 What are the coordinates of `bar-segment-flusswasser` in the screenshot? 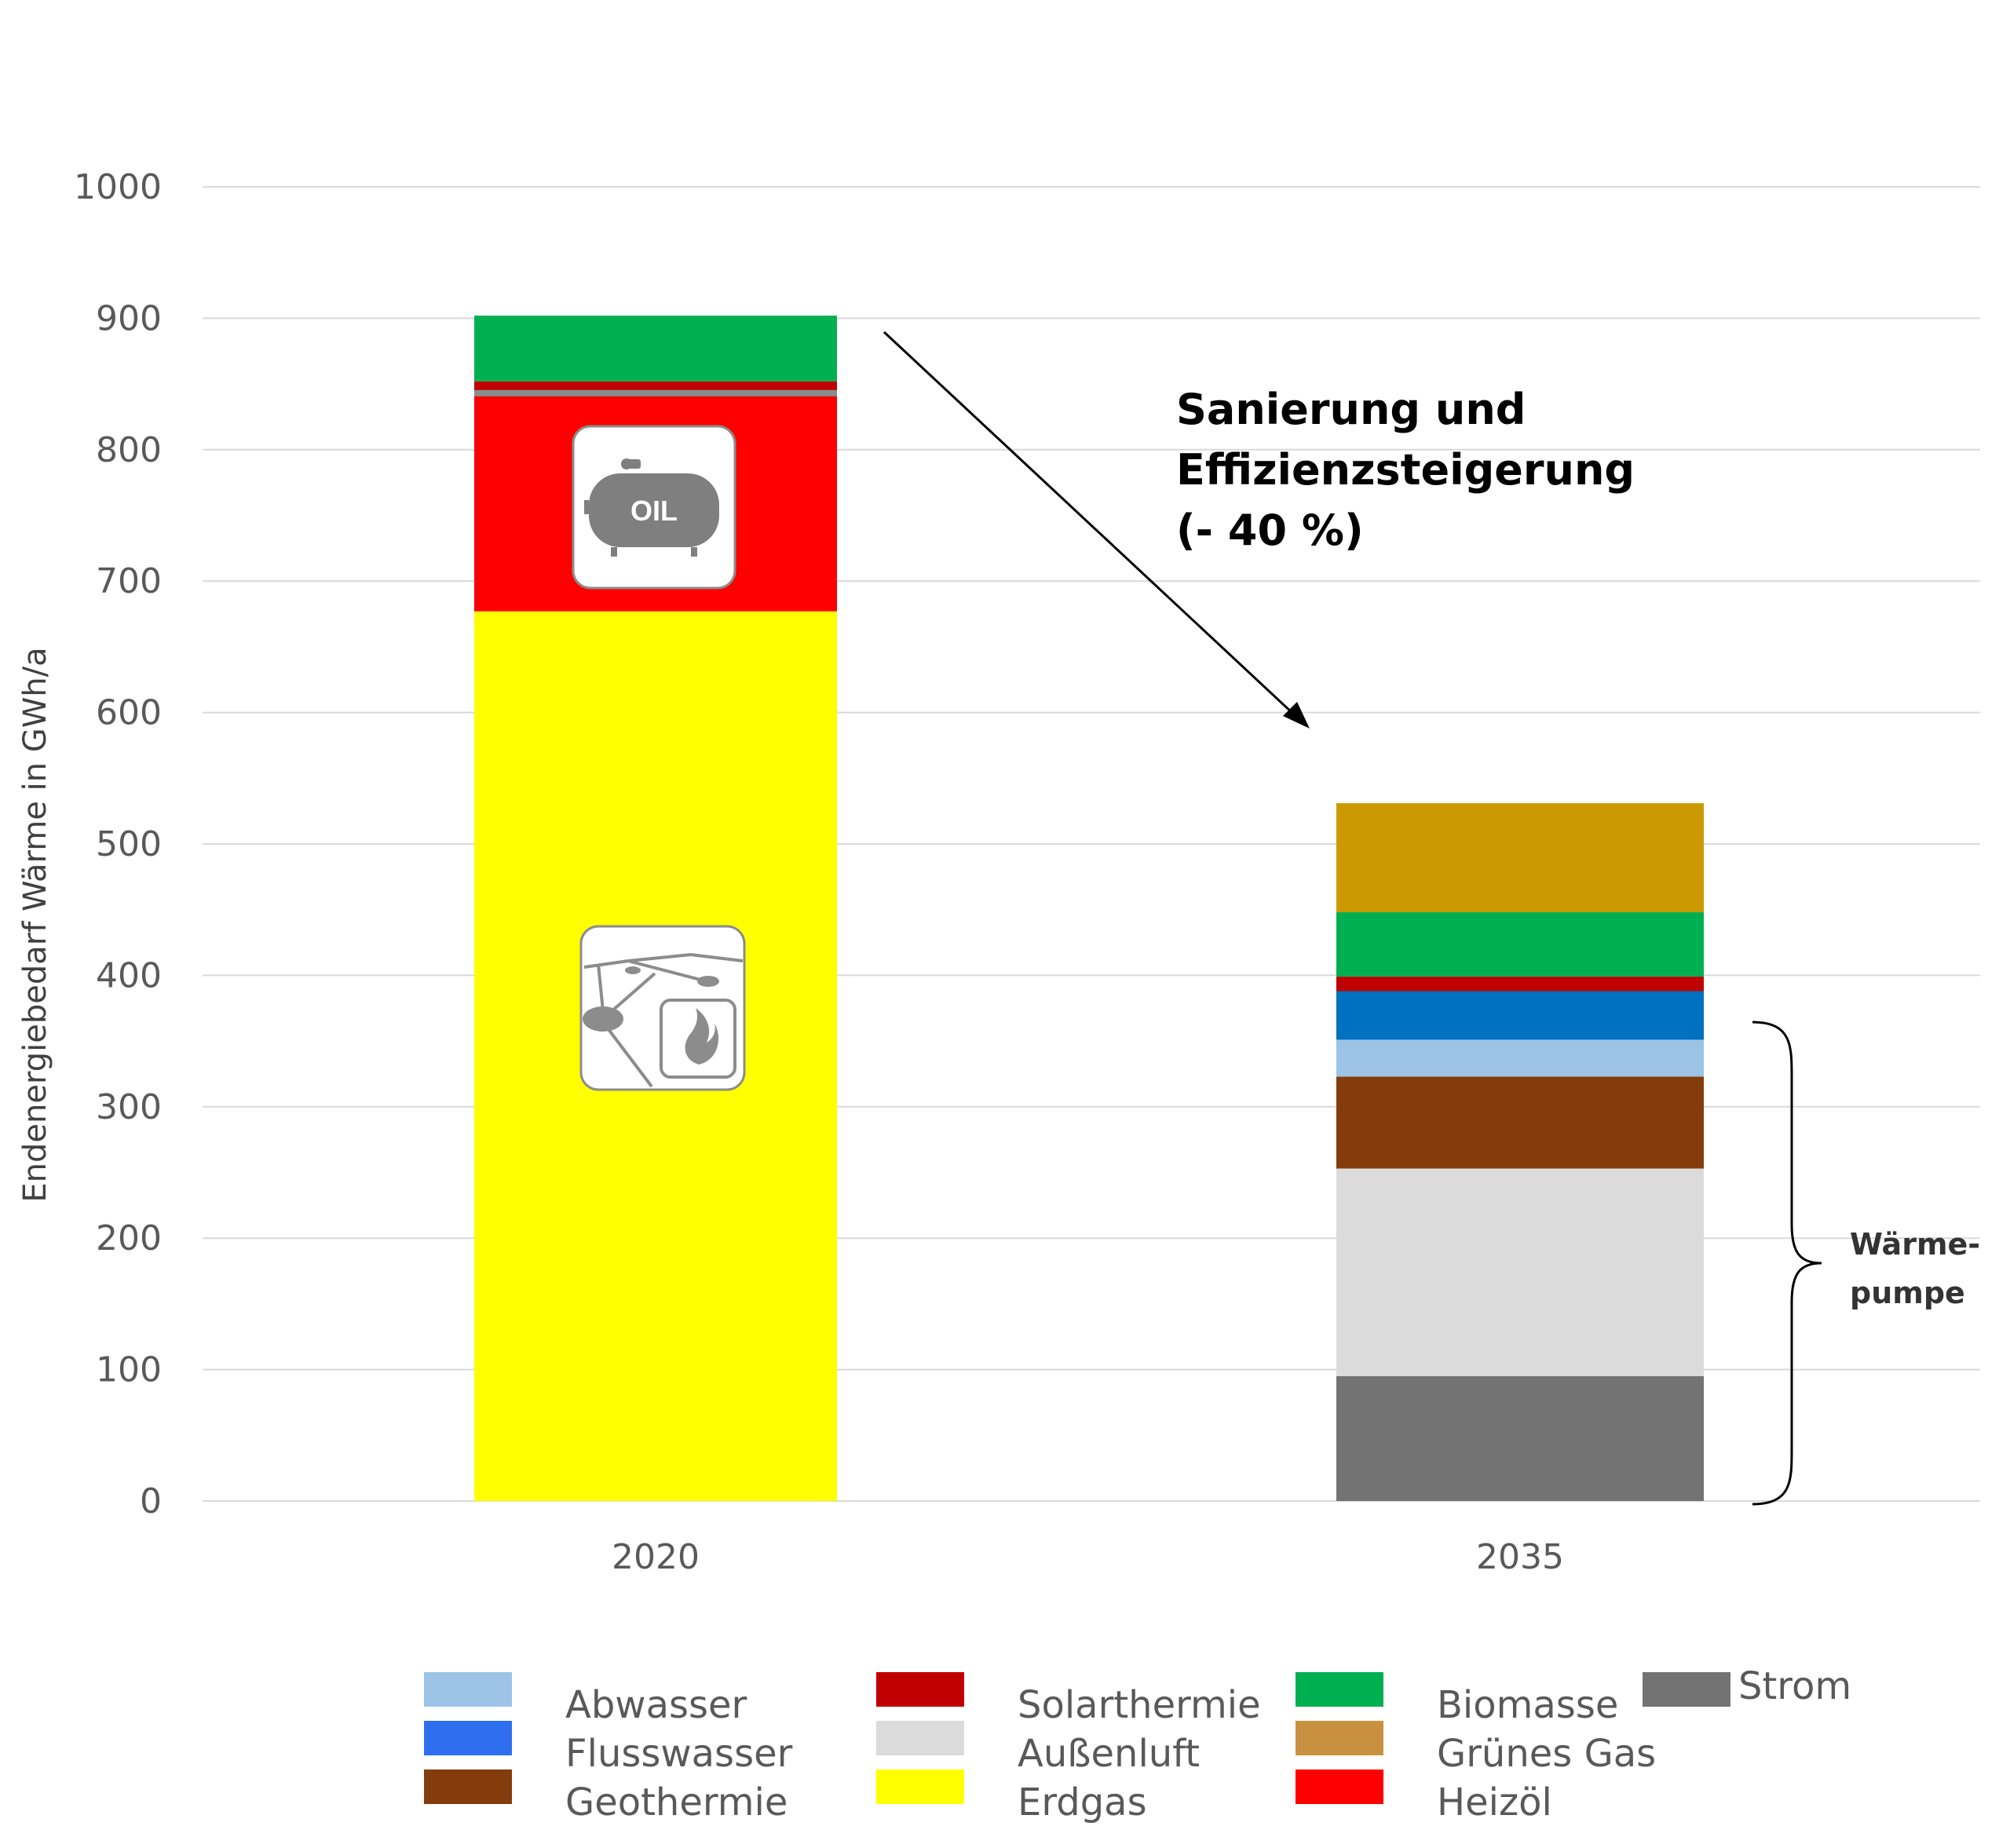 It's located at (1520, 1015).